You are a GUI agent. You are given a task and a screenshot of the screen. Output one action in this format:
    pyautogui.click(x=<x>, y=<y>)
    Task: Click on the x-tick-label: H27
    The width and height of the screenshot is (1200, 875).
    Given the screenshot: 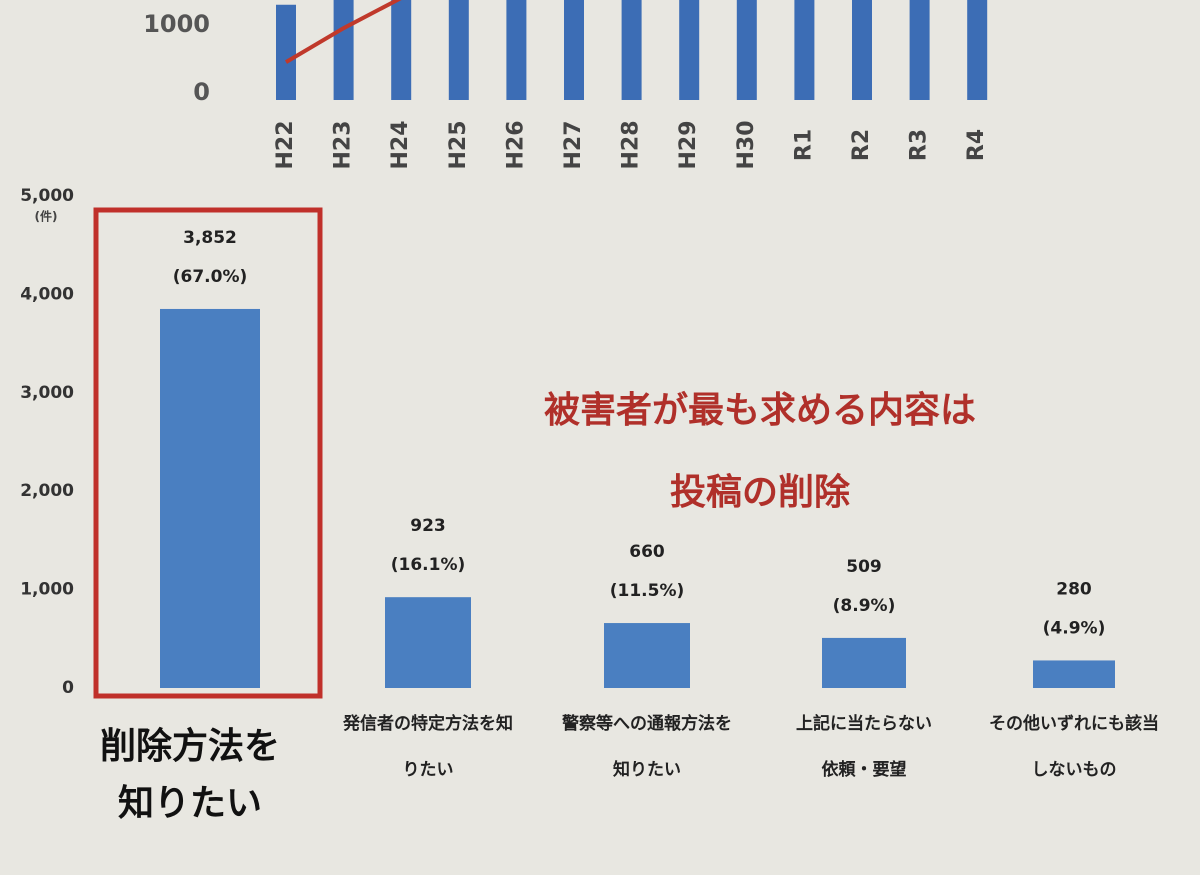 What is the action you would take?
    pyautogui.click(x=573, y=144)
    